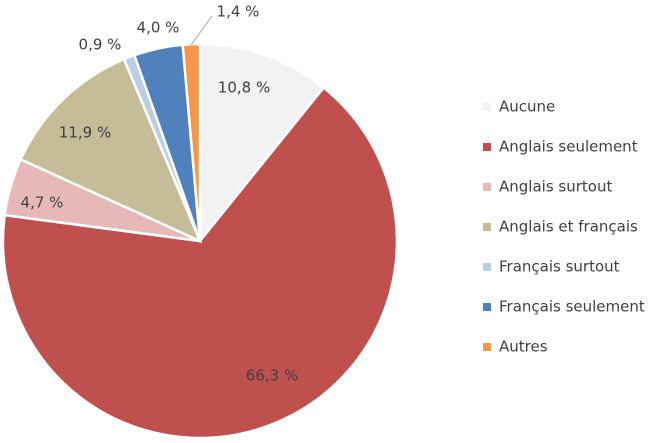 Image resolution: width=670 pixels, height=443 pixels. Describe the element at coordinates (100, 45) in the screenshot. I see `data-label: 0,9 %` at that location.